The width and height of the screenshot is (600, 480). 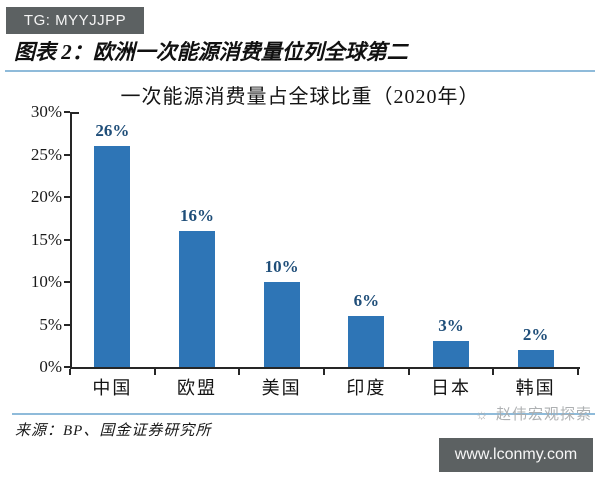 What do you see at coordinates (75, 20) in the screenshot?
I see `telegram-watermark-badge: TG: MYYJJPP` at bounding box center [75, 20].